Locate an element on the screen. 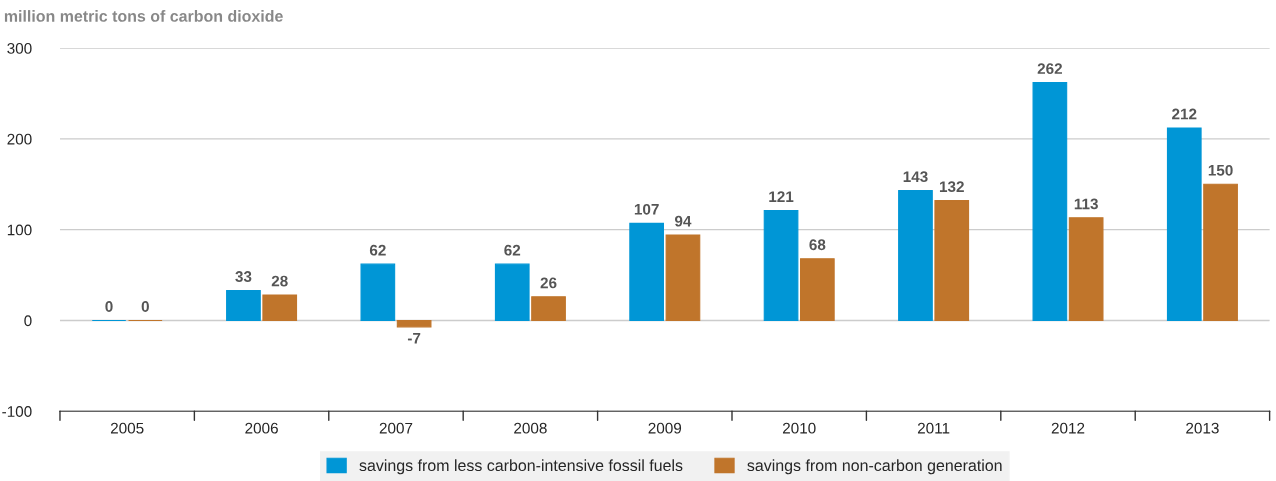 This screenshot has height=481, width=1276. data-label: 33 is located at coordinates (243, 276).